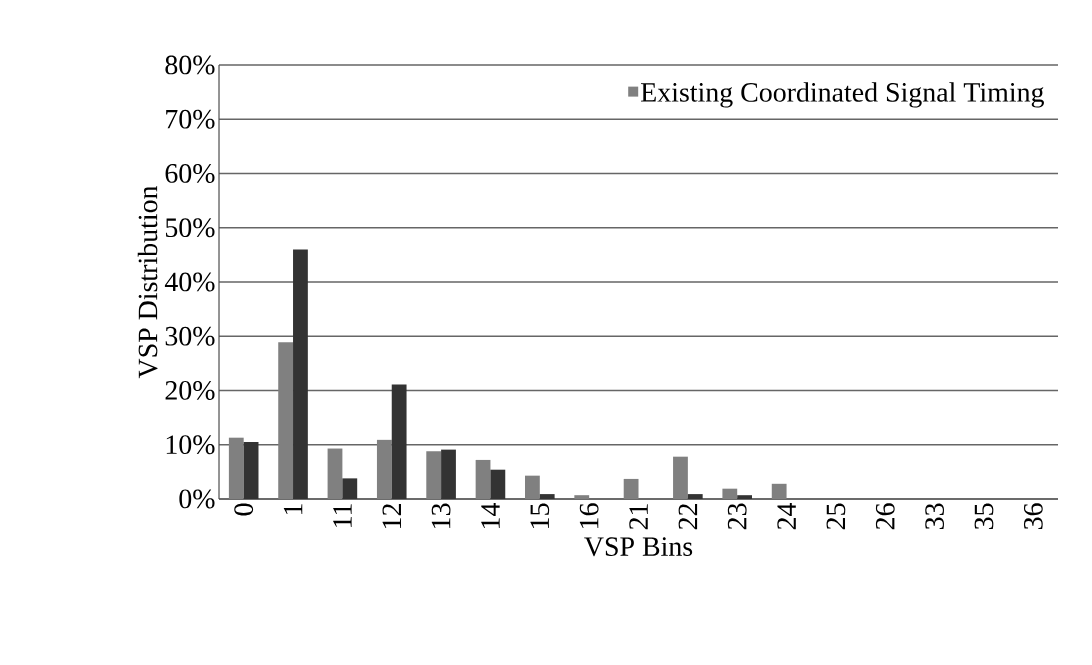 The height and width of the screenshot is (665, 1092). What do you see at coordinates (540, 515) in the screenshot?
I see `x-tick-label: 15` at bounding box center [540, 515].